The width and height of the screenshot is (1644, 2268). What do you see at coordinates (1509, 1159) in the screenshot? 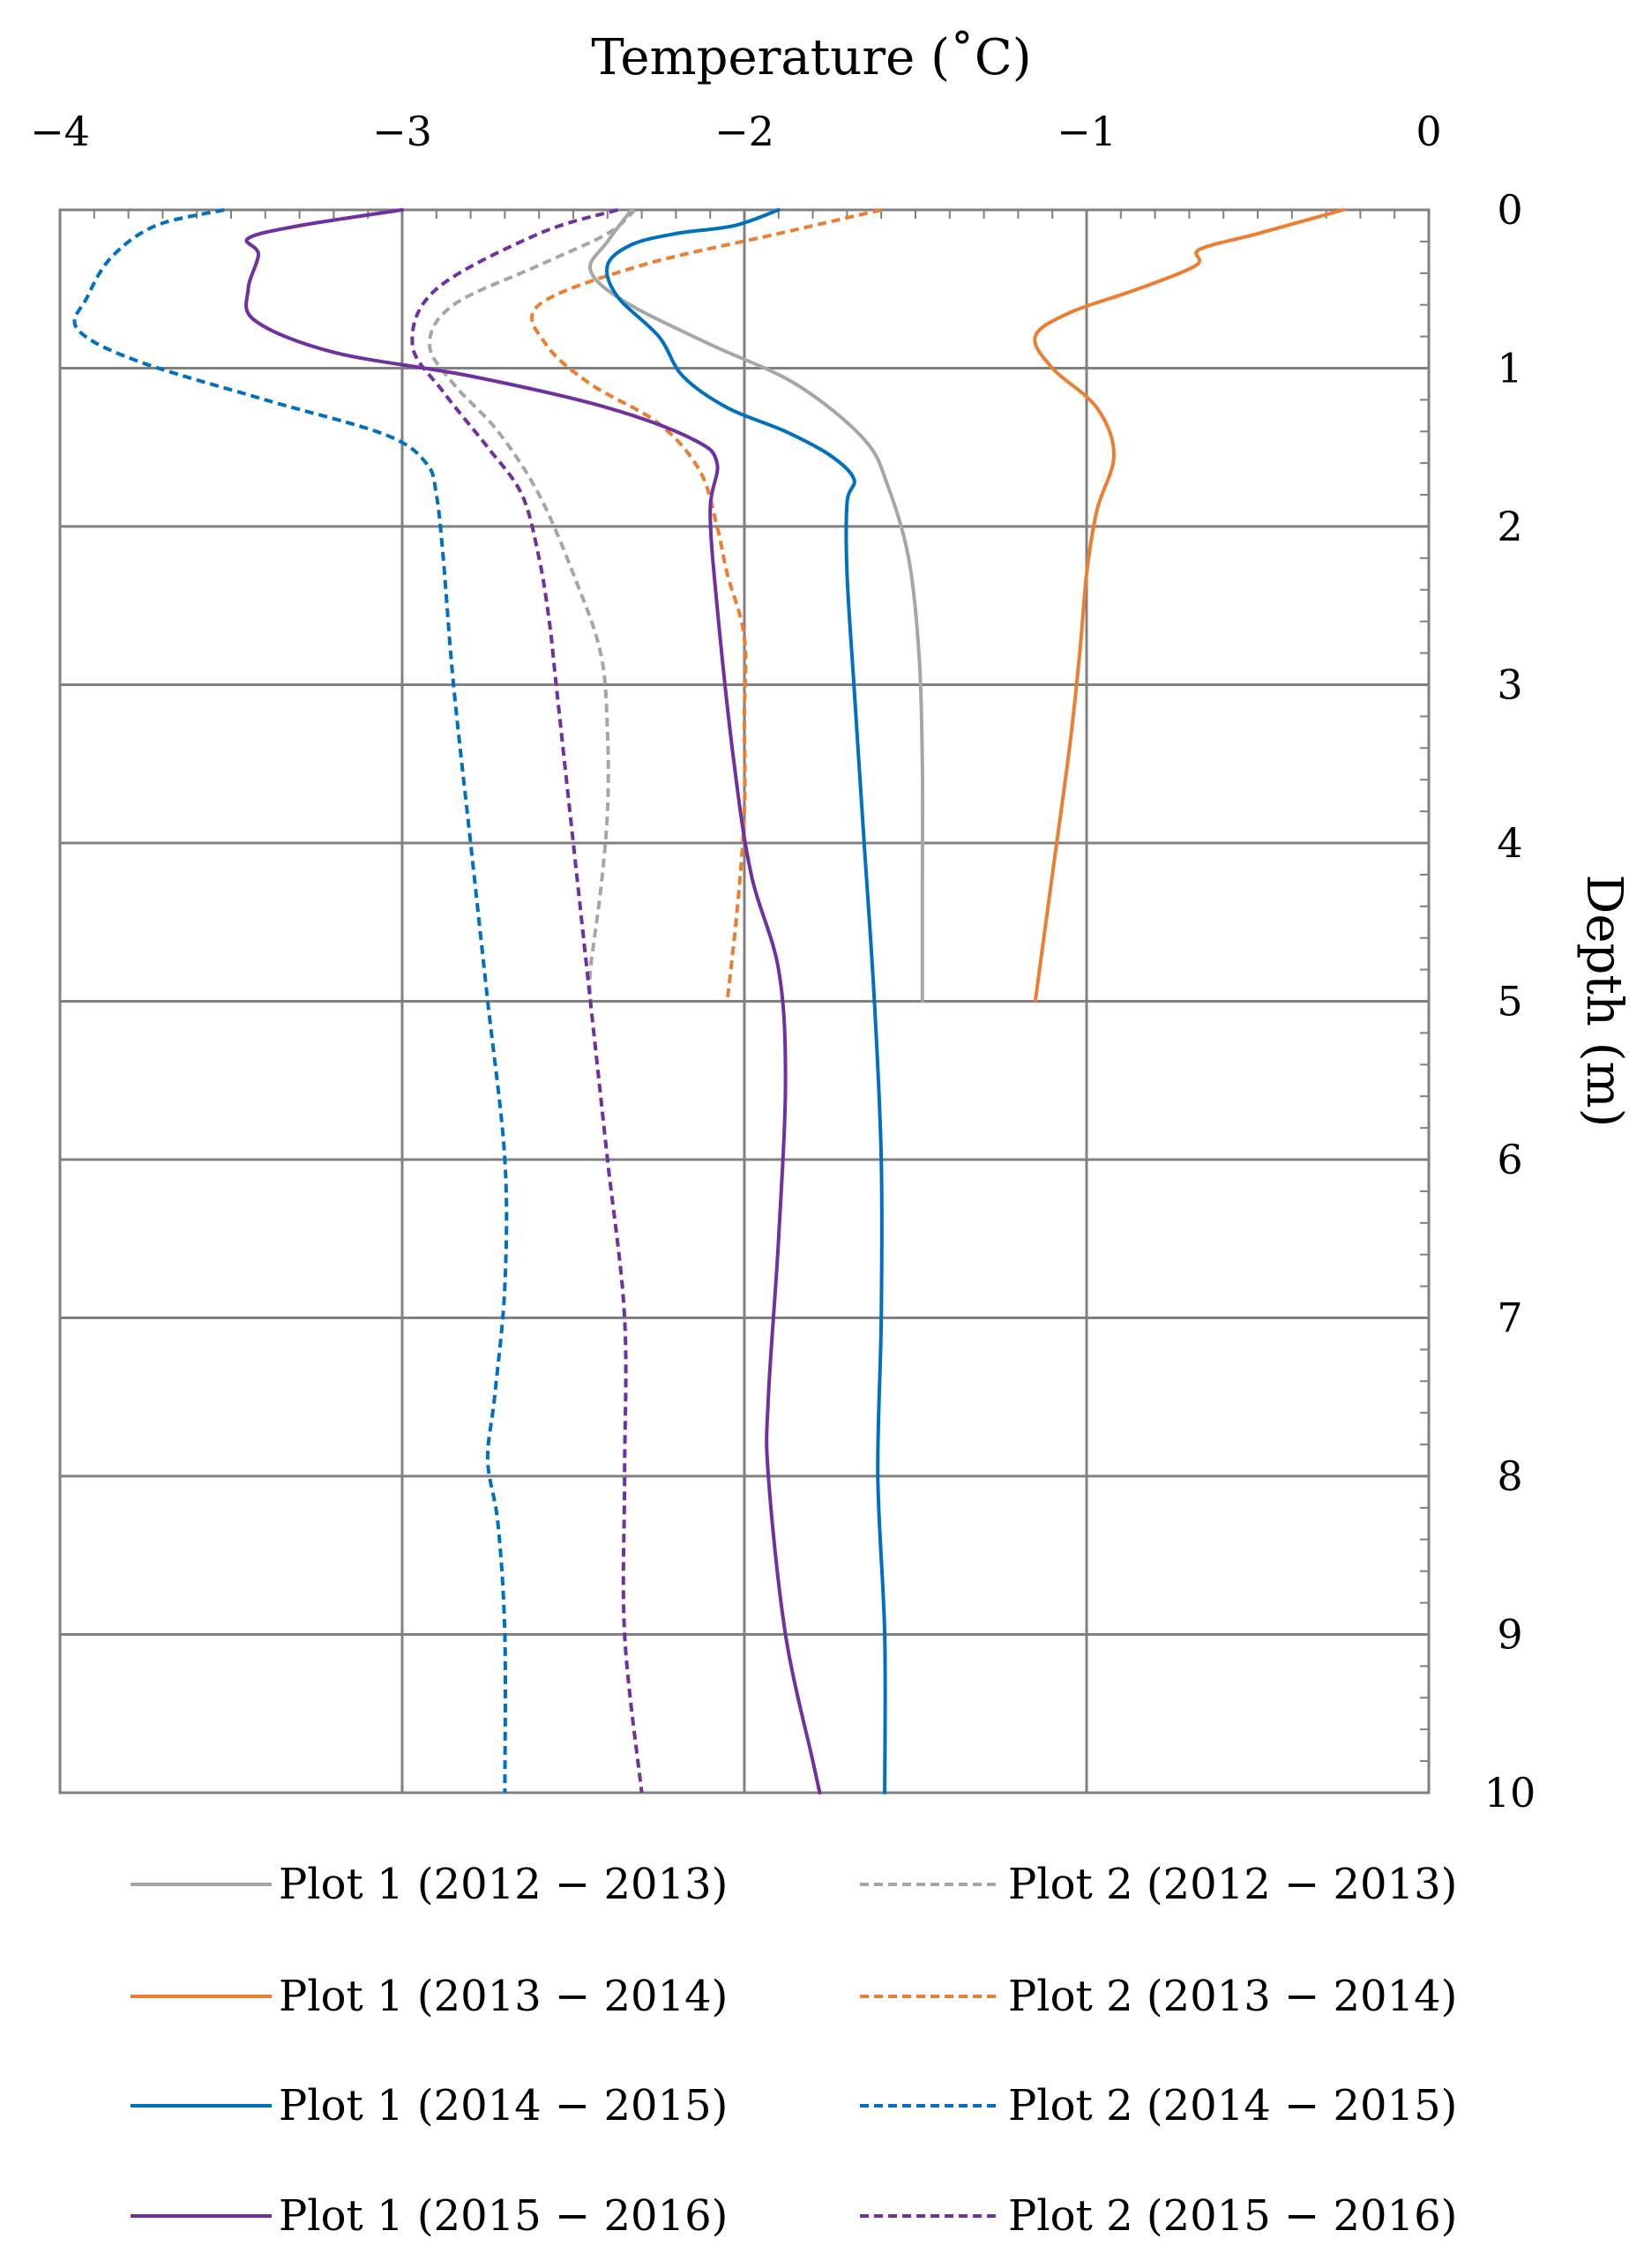
I see `y-tick-label: 6` at bounding box center [1509, 1159].